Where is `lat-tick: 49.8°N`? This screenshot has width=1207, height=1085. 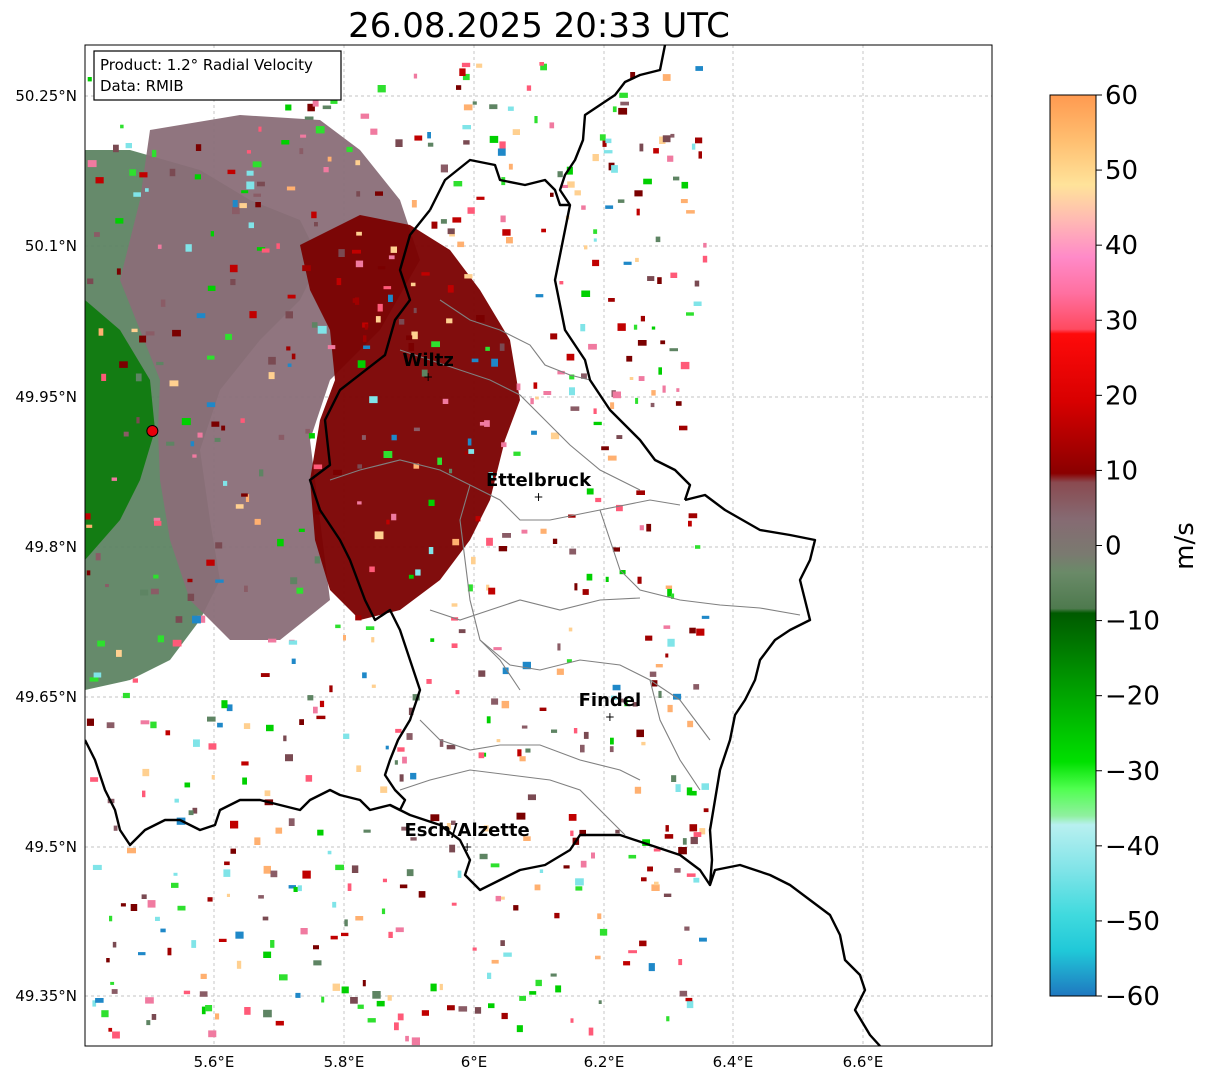 lat-tick: 49.8°N is located at coordinates (51, 547).